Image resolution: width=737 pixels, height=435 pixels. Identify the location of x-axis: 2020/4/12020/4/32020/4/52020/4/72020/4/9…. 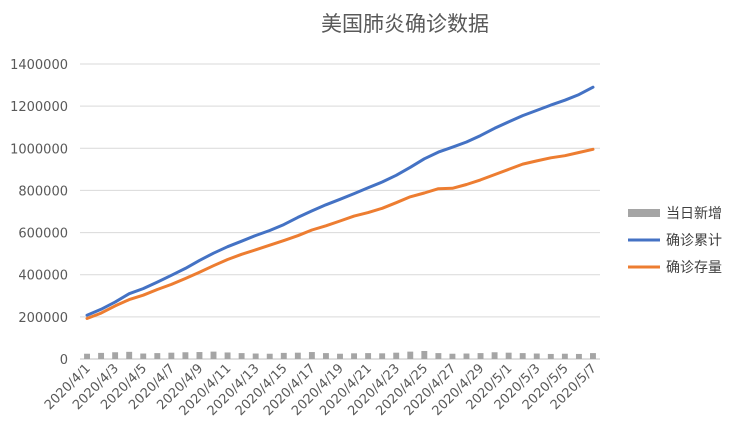
(321, 390).